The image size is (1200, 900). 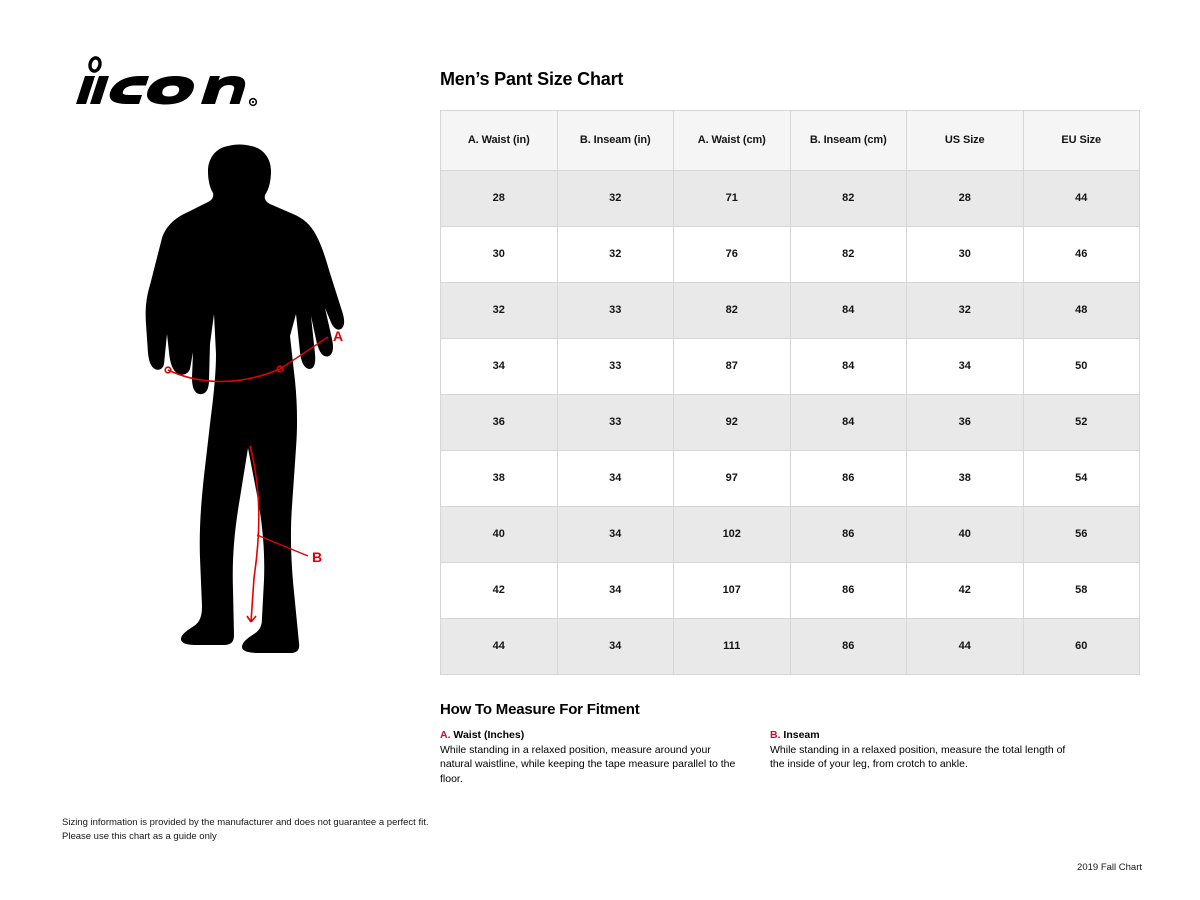 I want to click on table-row: 30 32 76 82 30 46, so click(x=790, y=254).